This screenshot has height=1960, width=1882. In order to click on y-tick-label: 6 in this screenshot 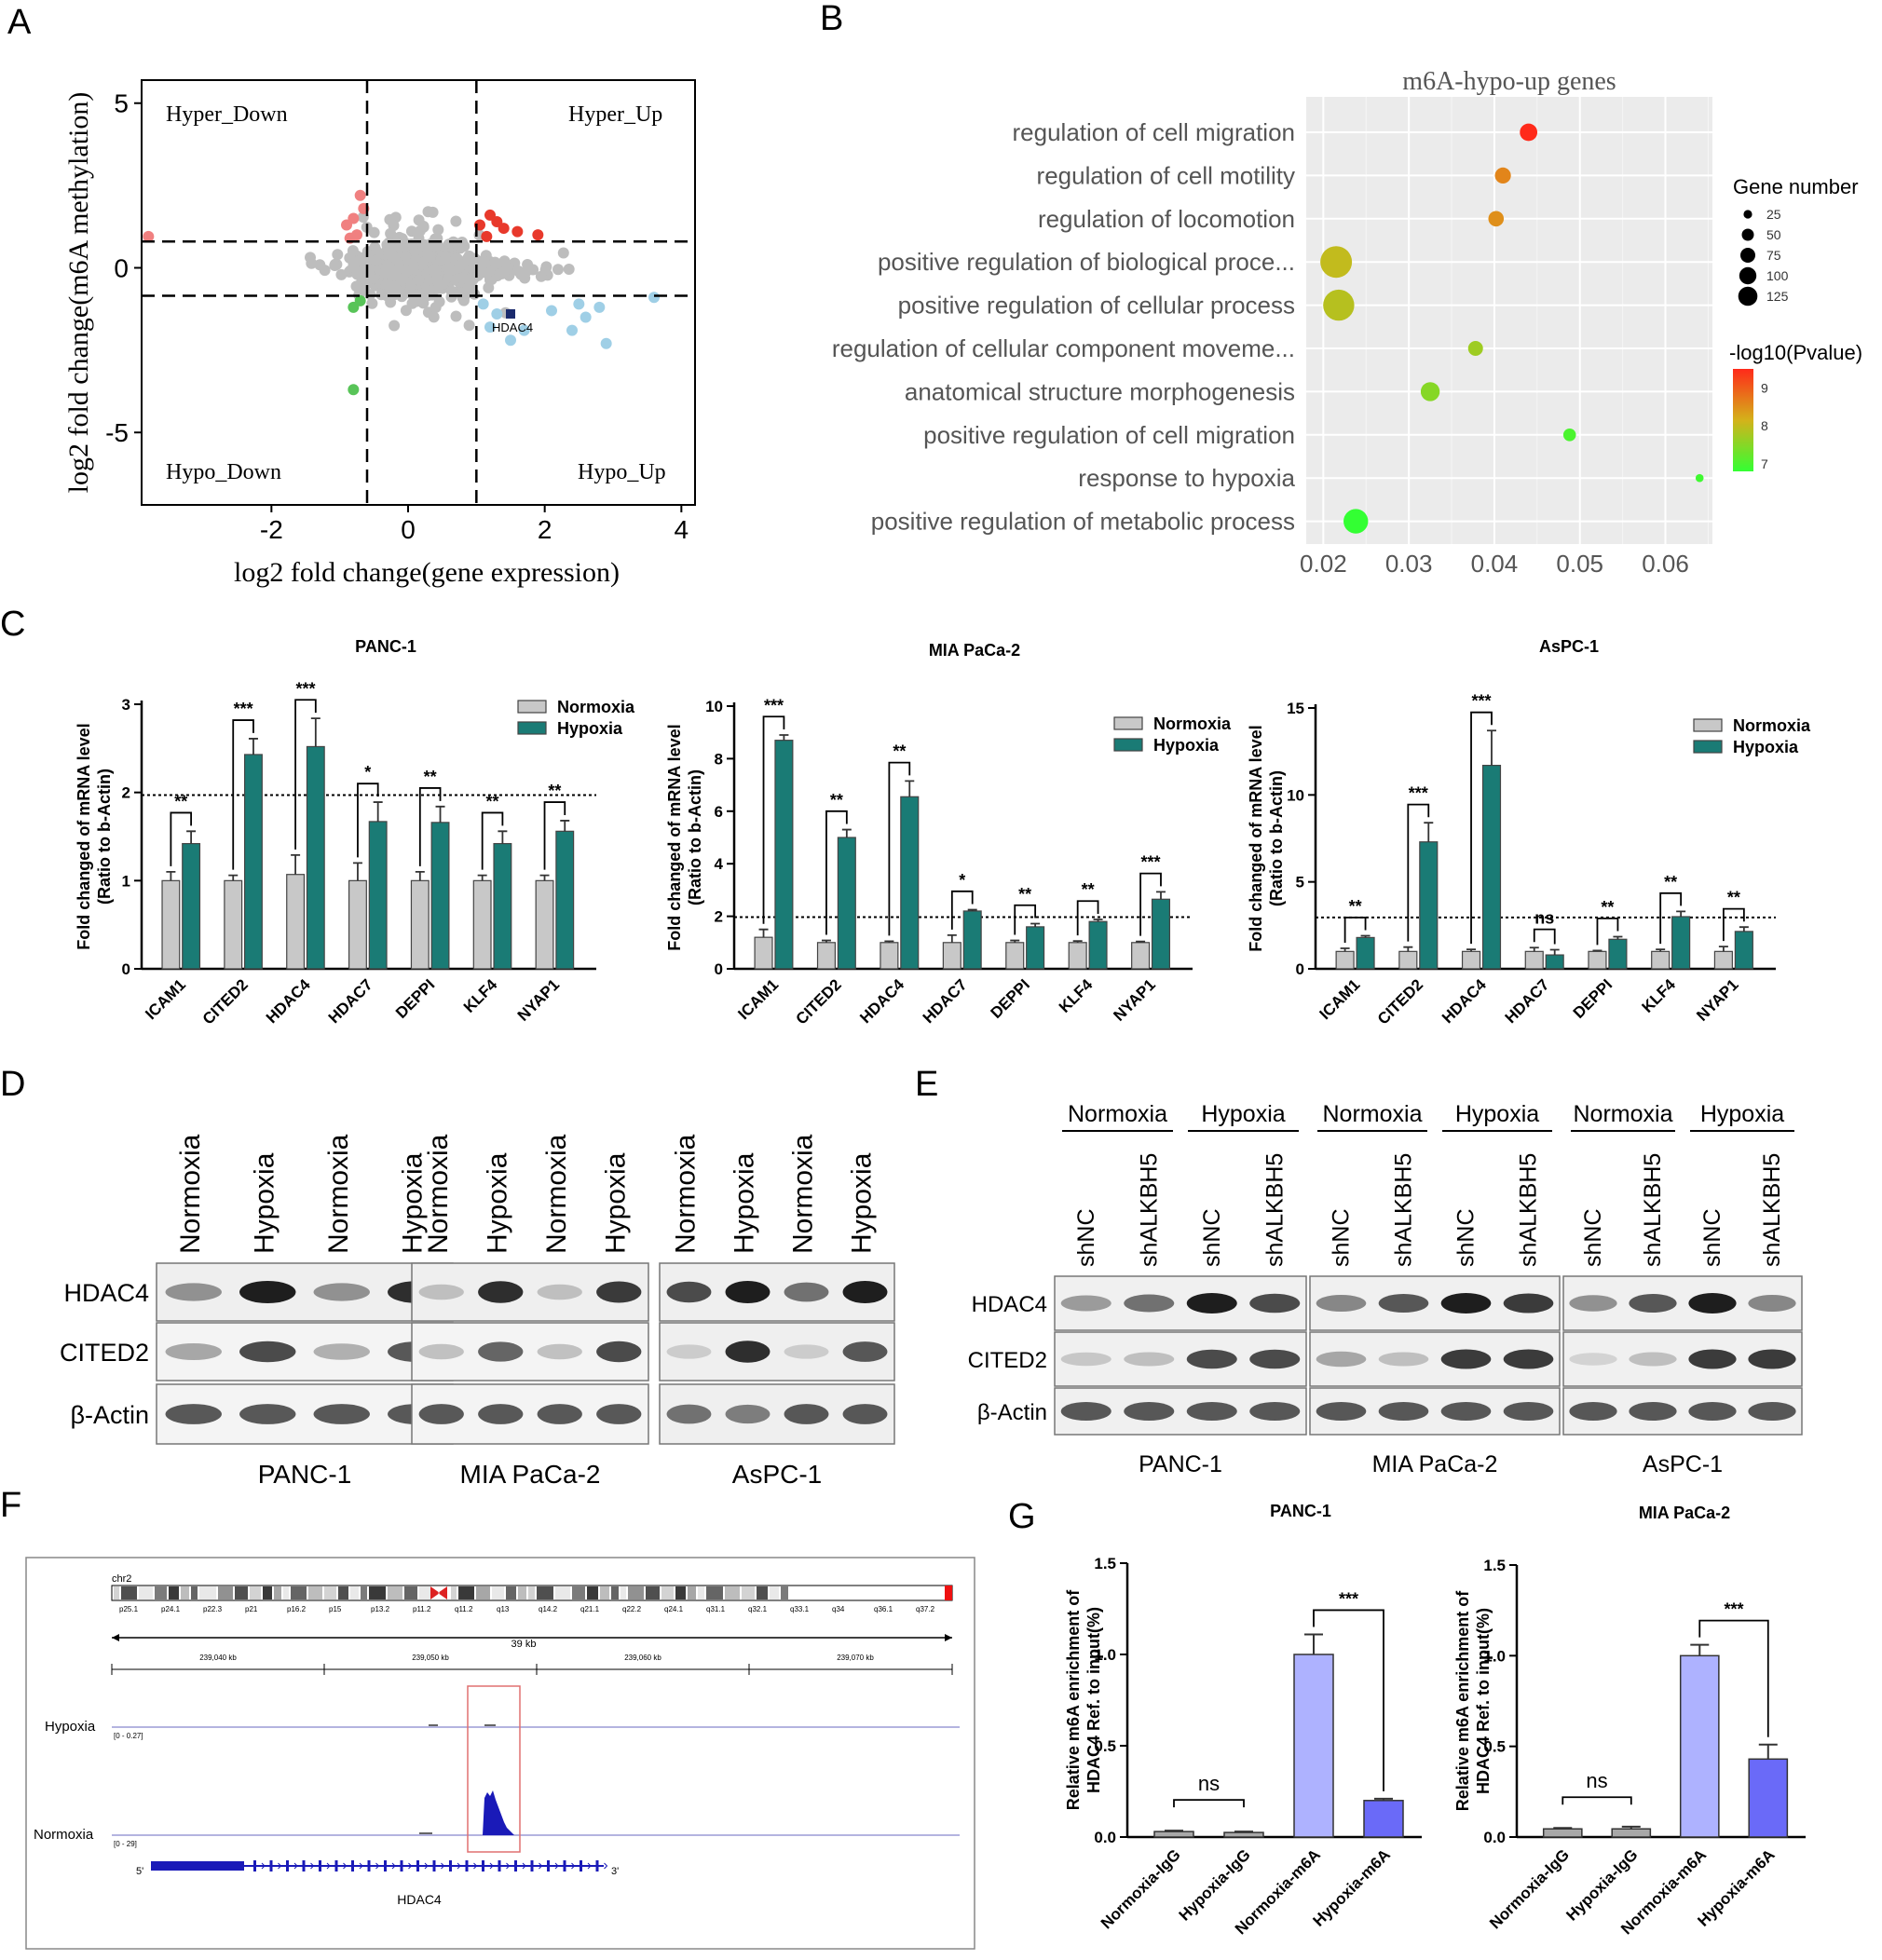, I will do `click(719, 812)`.